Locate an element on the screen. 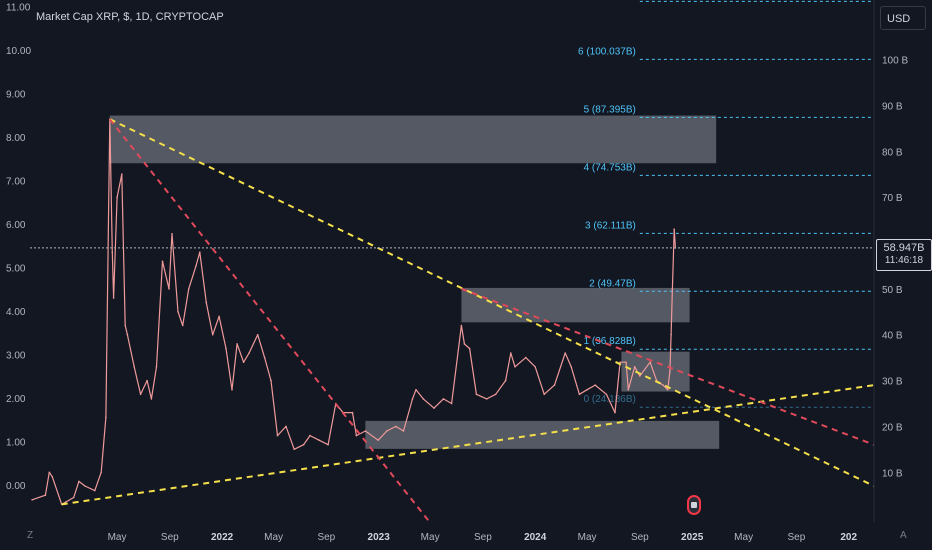 The image size is (932, 550). left-axis-tick-5: 5.00 is located at coordinates (16, 269).